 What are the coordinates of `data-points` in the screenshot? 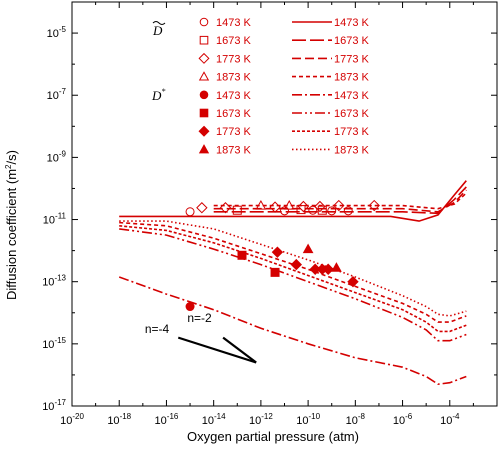 It's located at (282, 255).